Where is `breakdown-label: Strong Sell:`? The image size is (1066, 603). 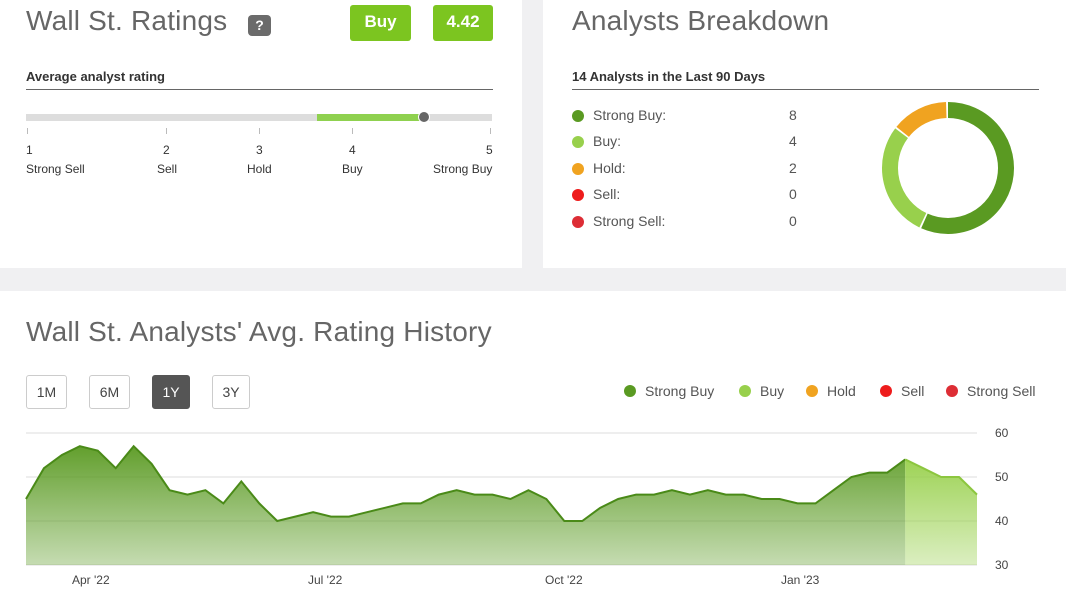
breakdown-label: Strong Sell: is located at coordinates (629, 221).